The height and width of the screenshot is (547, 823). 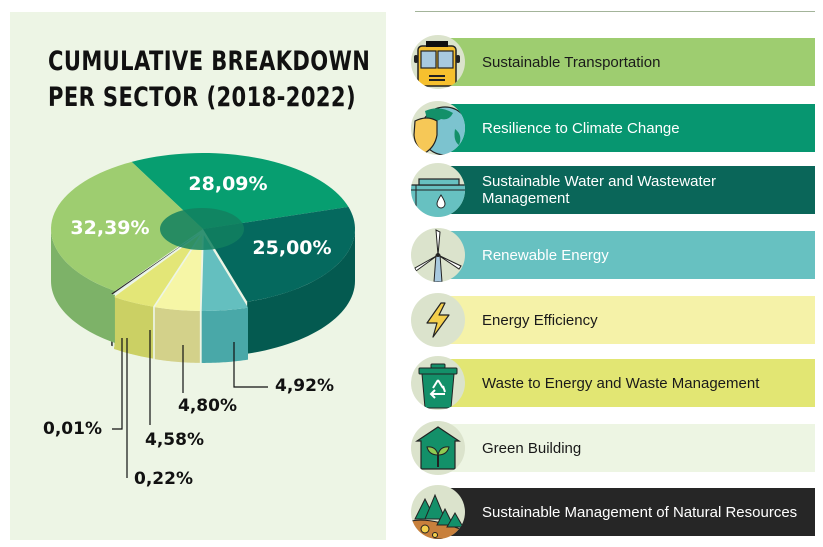 I want to click on legend-item-resilience-to-climate-change: Resilience to Climate Change, so click(x=612, y=128).